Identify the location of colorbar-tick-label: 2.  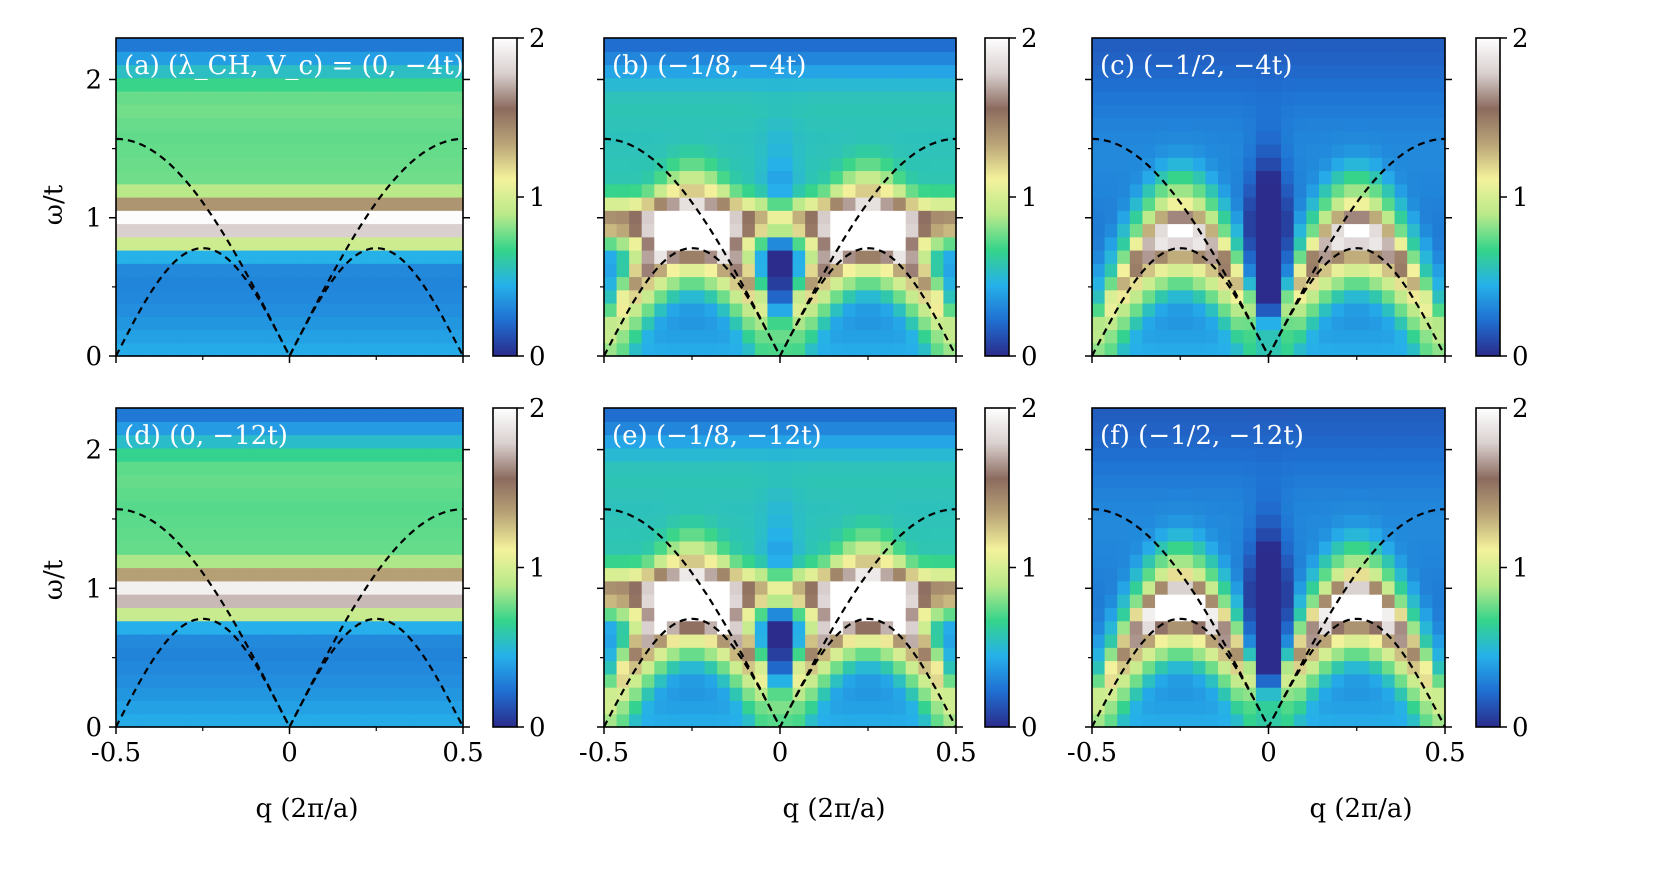
(537, 409).